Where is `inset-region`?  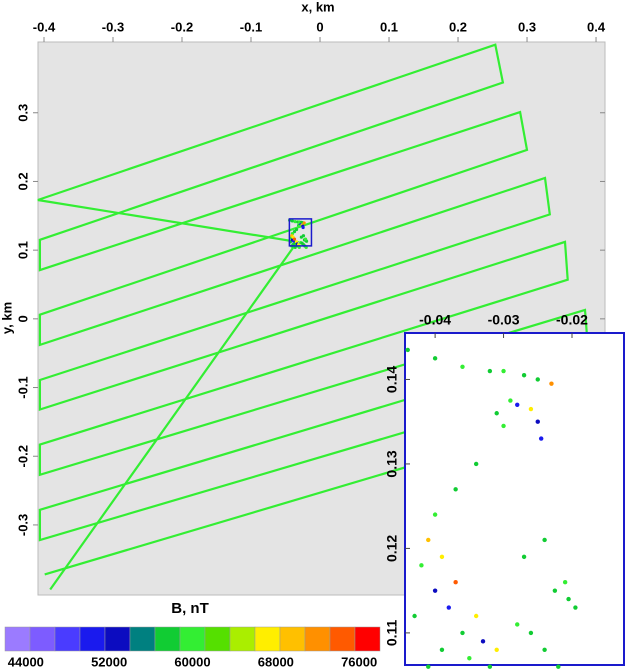
inset-region is located at coordinates (300, 232).